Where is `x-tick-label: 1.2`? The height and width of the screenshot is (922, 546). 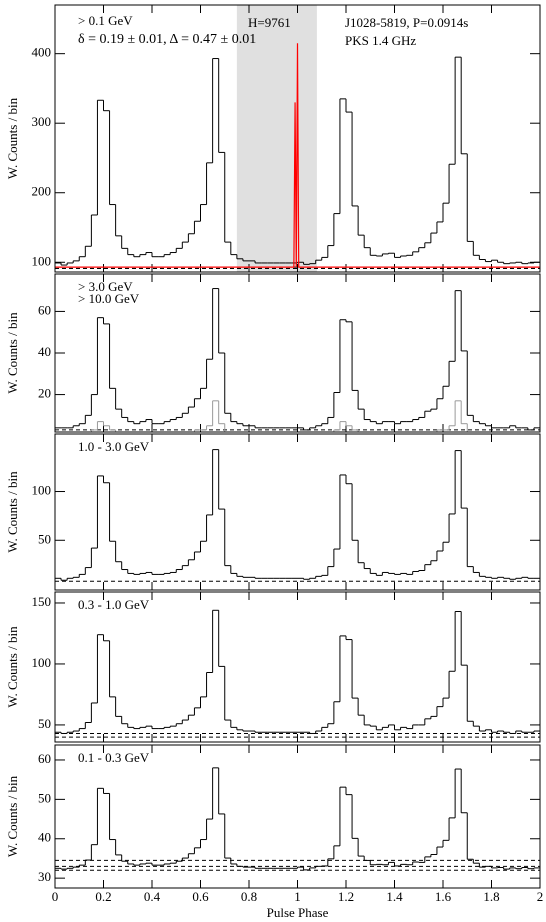 x-tick-label: 1.2 is located at coordinates (346, 896).